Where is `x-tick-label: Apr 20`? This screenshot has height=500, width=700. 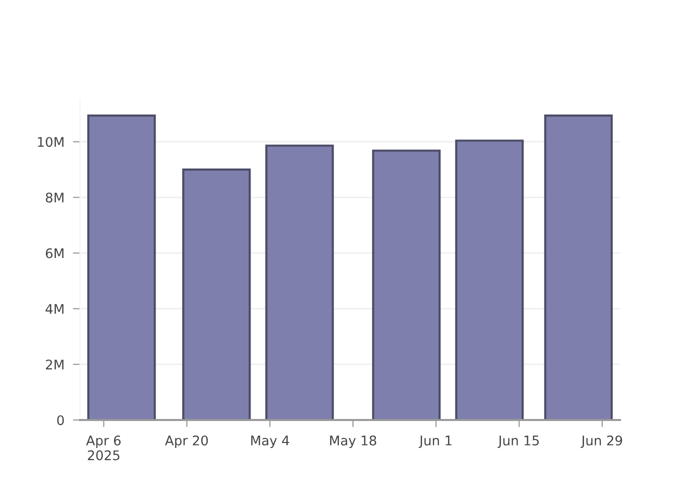 x-tick-label: Apr 20 is located at coordinates (186, 442).